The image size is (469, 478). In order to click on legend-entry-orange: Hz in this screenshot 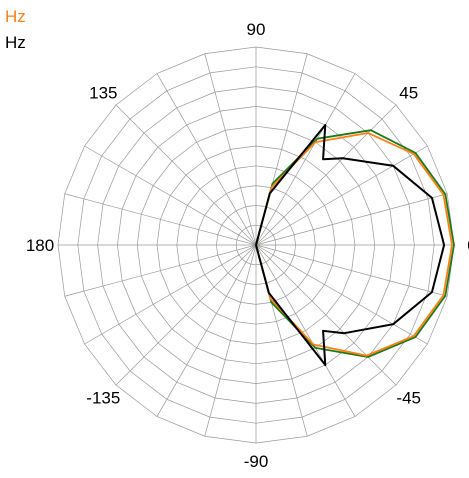, I will do `click(15, 16)`.